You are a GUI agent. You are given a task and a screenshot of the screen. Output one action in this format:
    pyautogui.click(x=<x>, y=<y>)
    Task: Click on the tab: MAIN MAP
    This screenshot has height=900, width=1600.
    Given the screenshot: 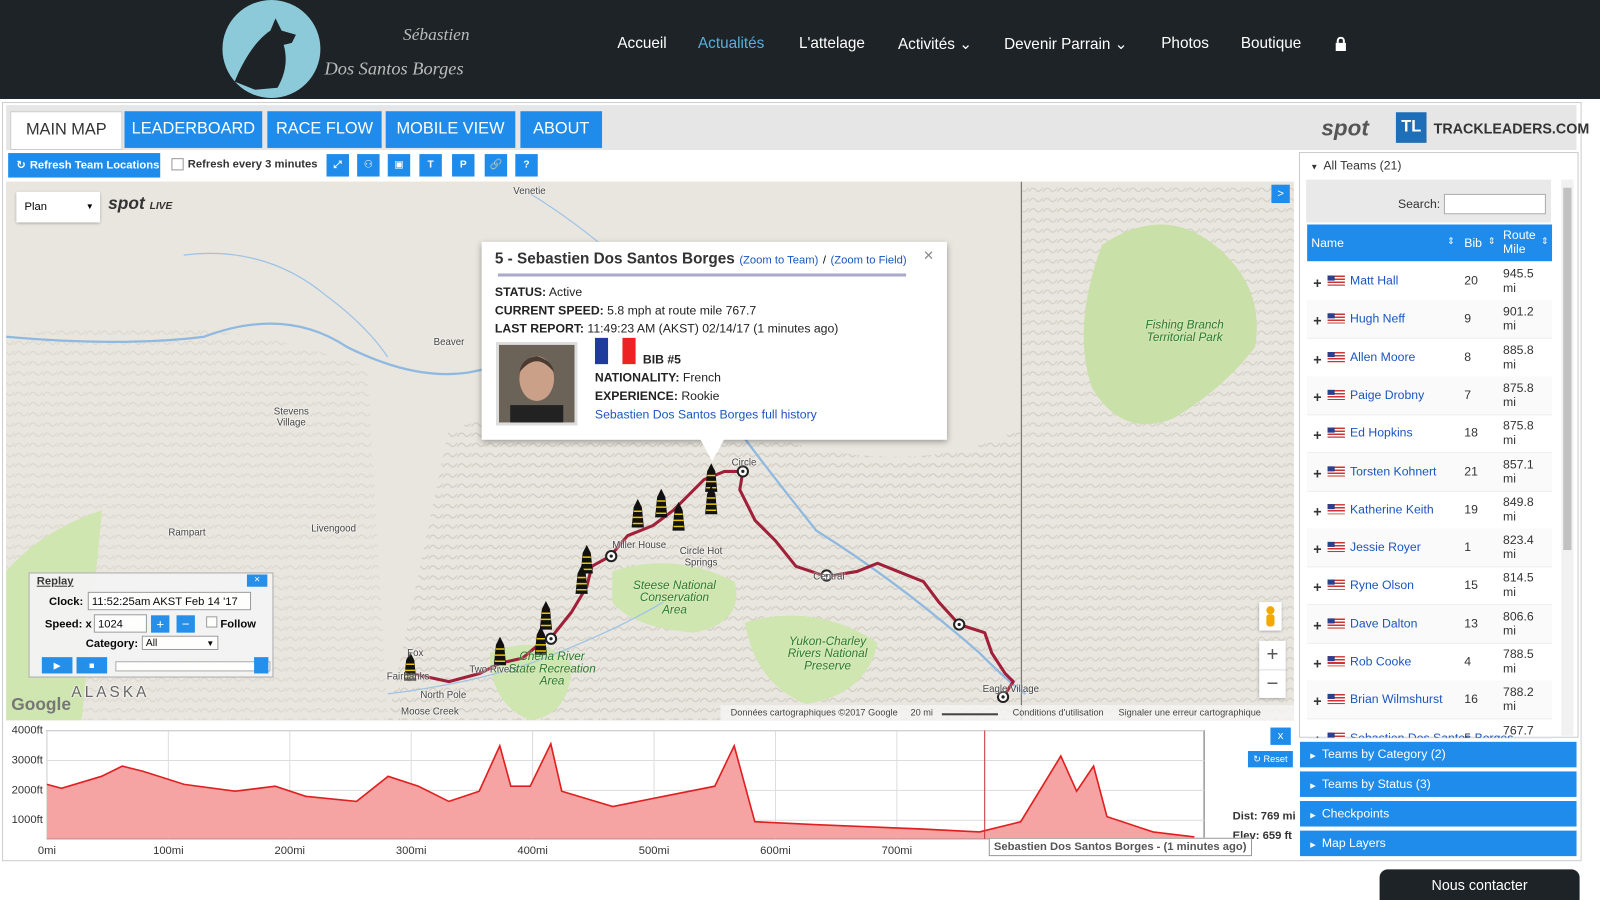 What is the action you would take?
    pyautogui.click(x=66, y=130)
    